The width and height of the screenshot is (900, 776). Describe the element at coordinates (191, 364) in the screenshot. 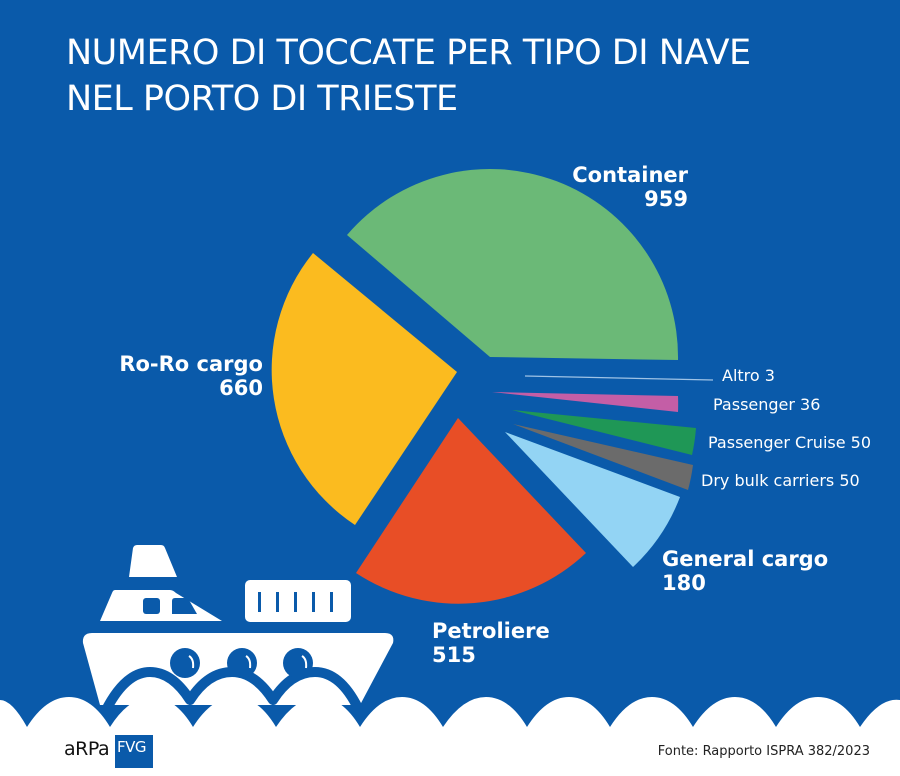

I see `label-roro-name: Ro-Ro cargo` at that location.